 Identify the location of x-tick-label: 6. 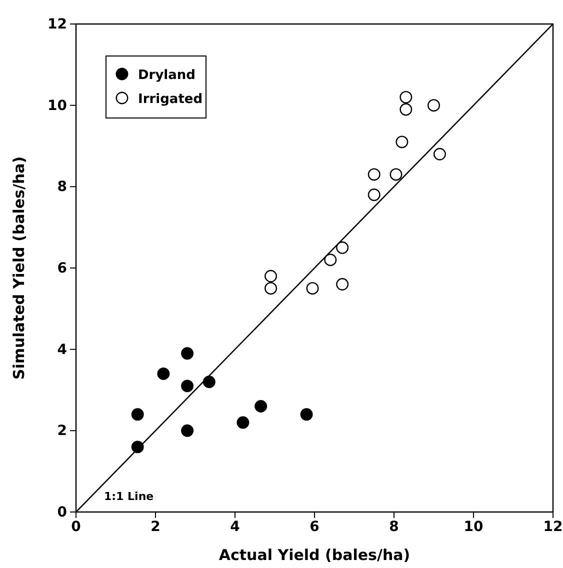
(315, 526).